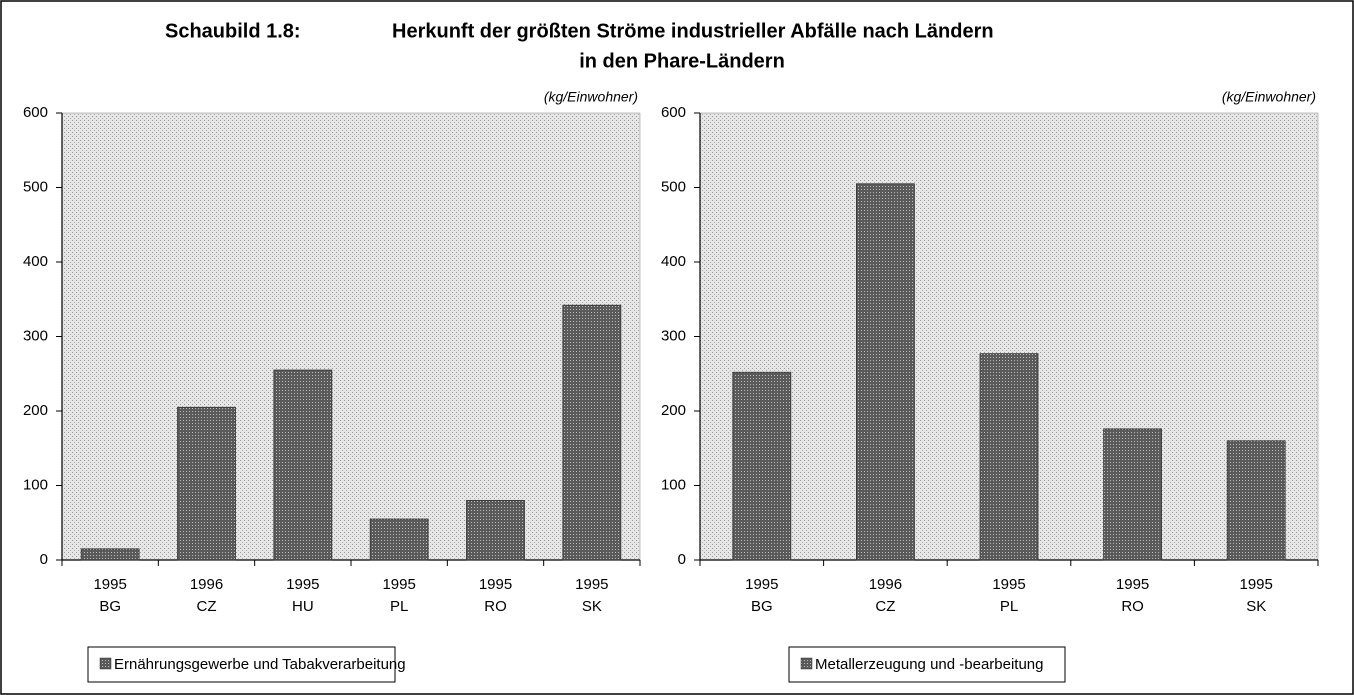 The width and height of the screenshot is (1354, 695). What do you see at coordinates (233, 31) in the screenshot?
I see `figure-label: Schaubild 1.8:` at bounding box center [233, 31].